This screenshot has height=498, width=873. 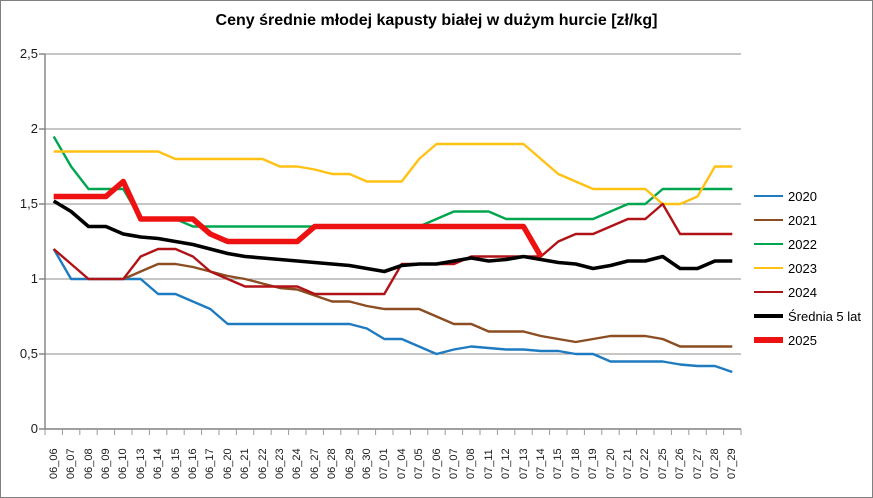 I want to click on legend-label: 2021, so click(x=802, y=220).